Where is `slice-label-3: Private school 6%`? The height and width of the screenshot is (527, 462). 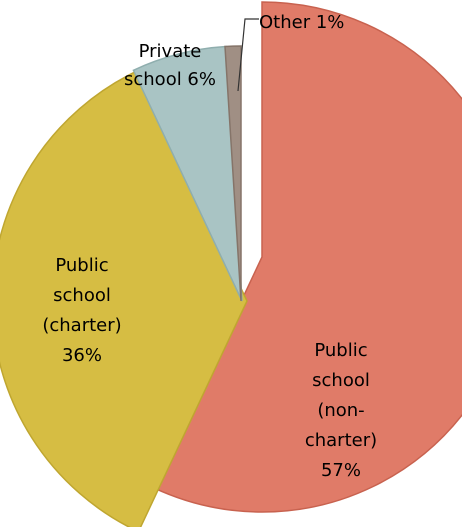 slice-label-3: Private school 6% is located at coordinates (170, 65).